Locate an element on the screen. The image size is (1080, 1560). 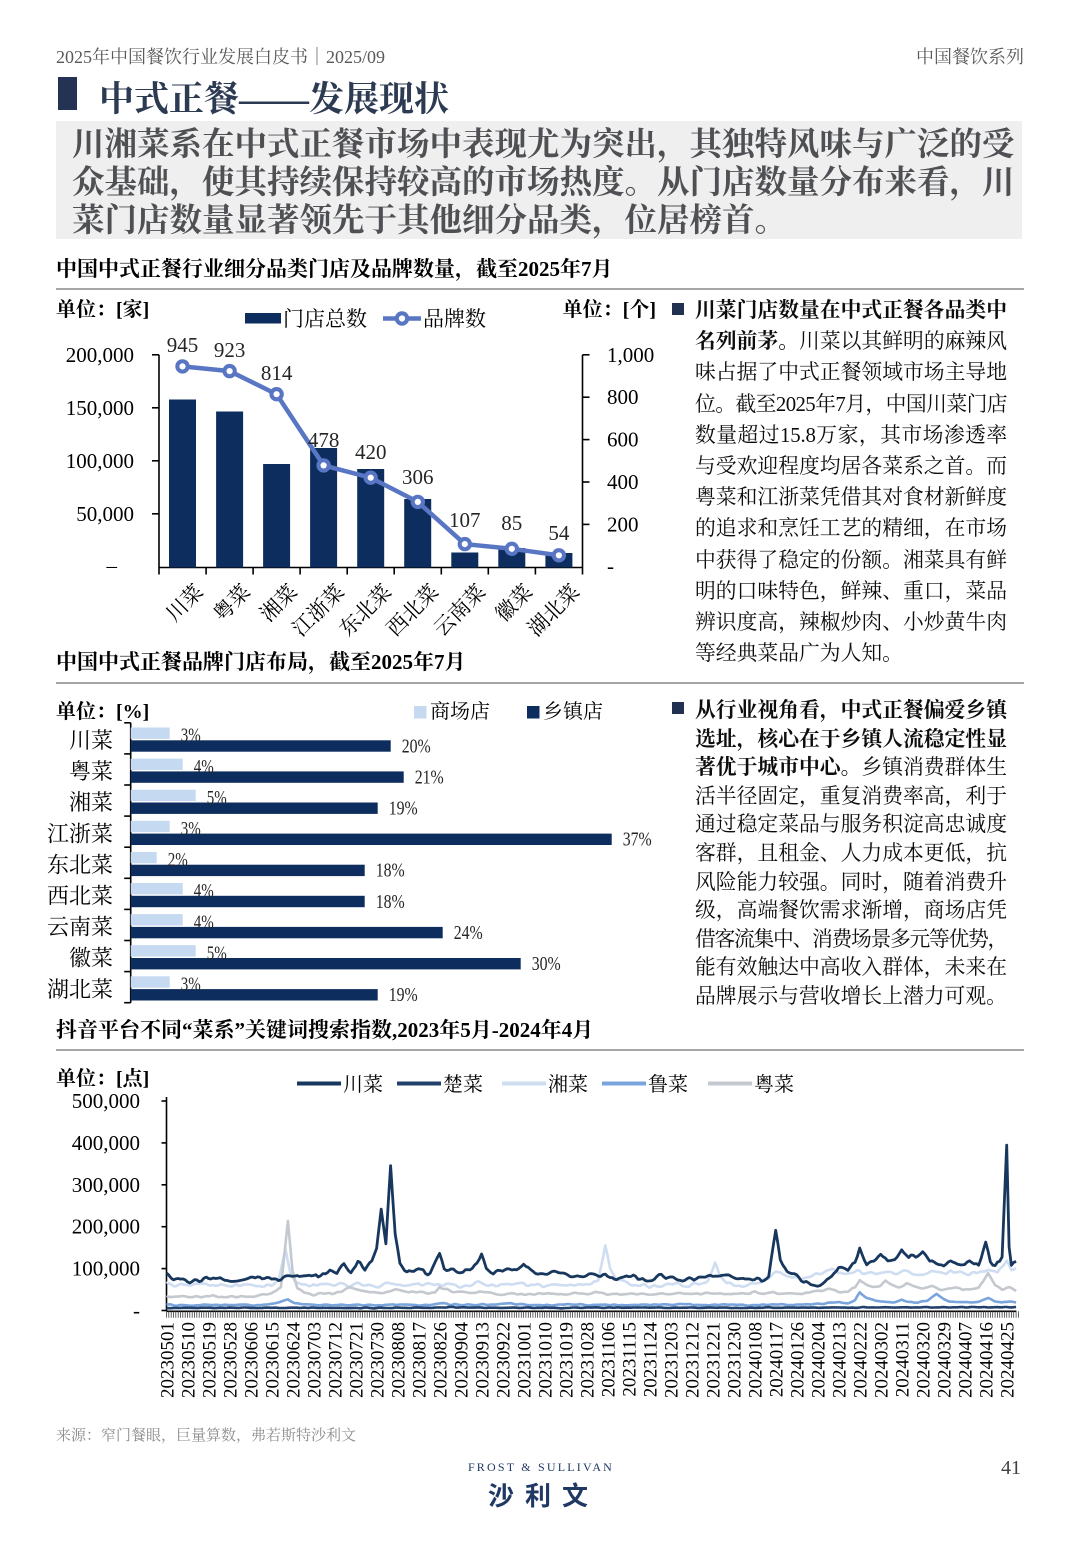
svg-text: 306 is located at coordinates (418, 477).